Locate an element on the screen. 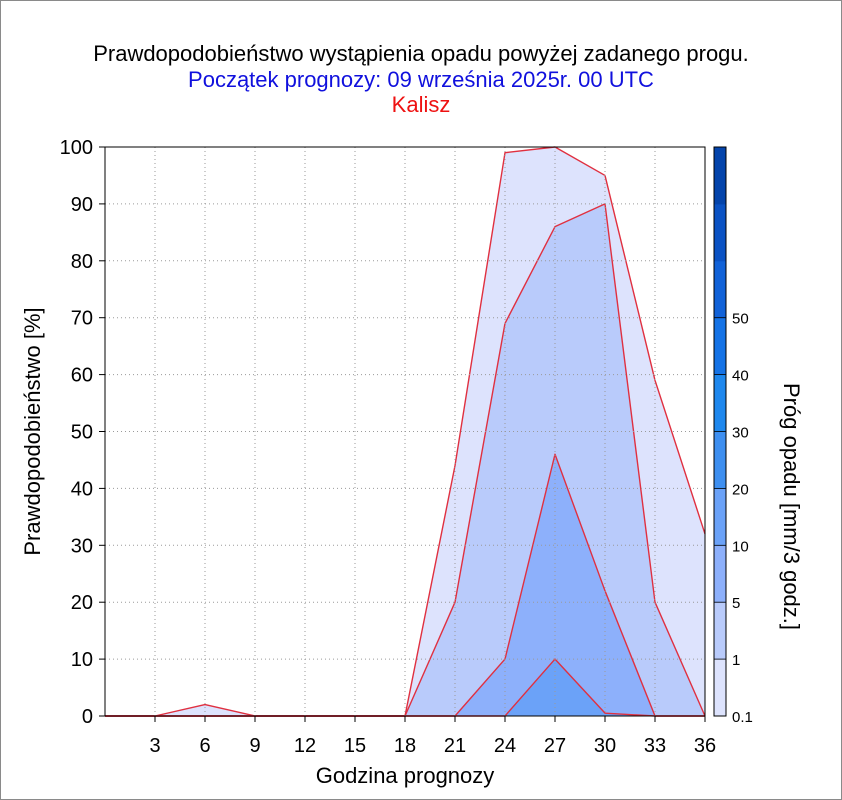  x-tick-label: 9 is located at coordinates (254, 746).